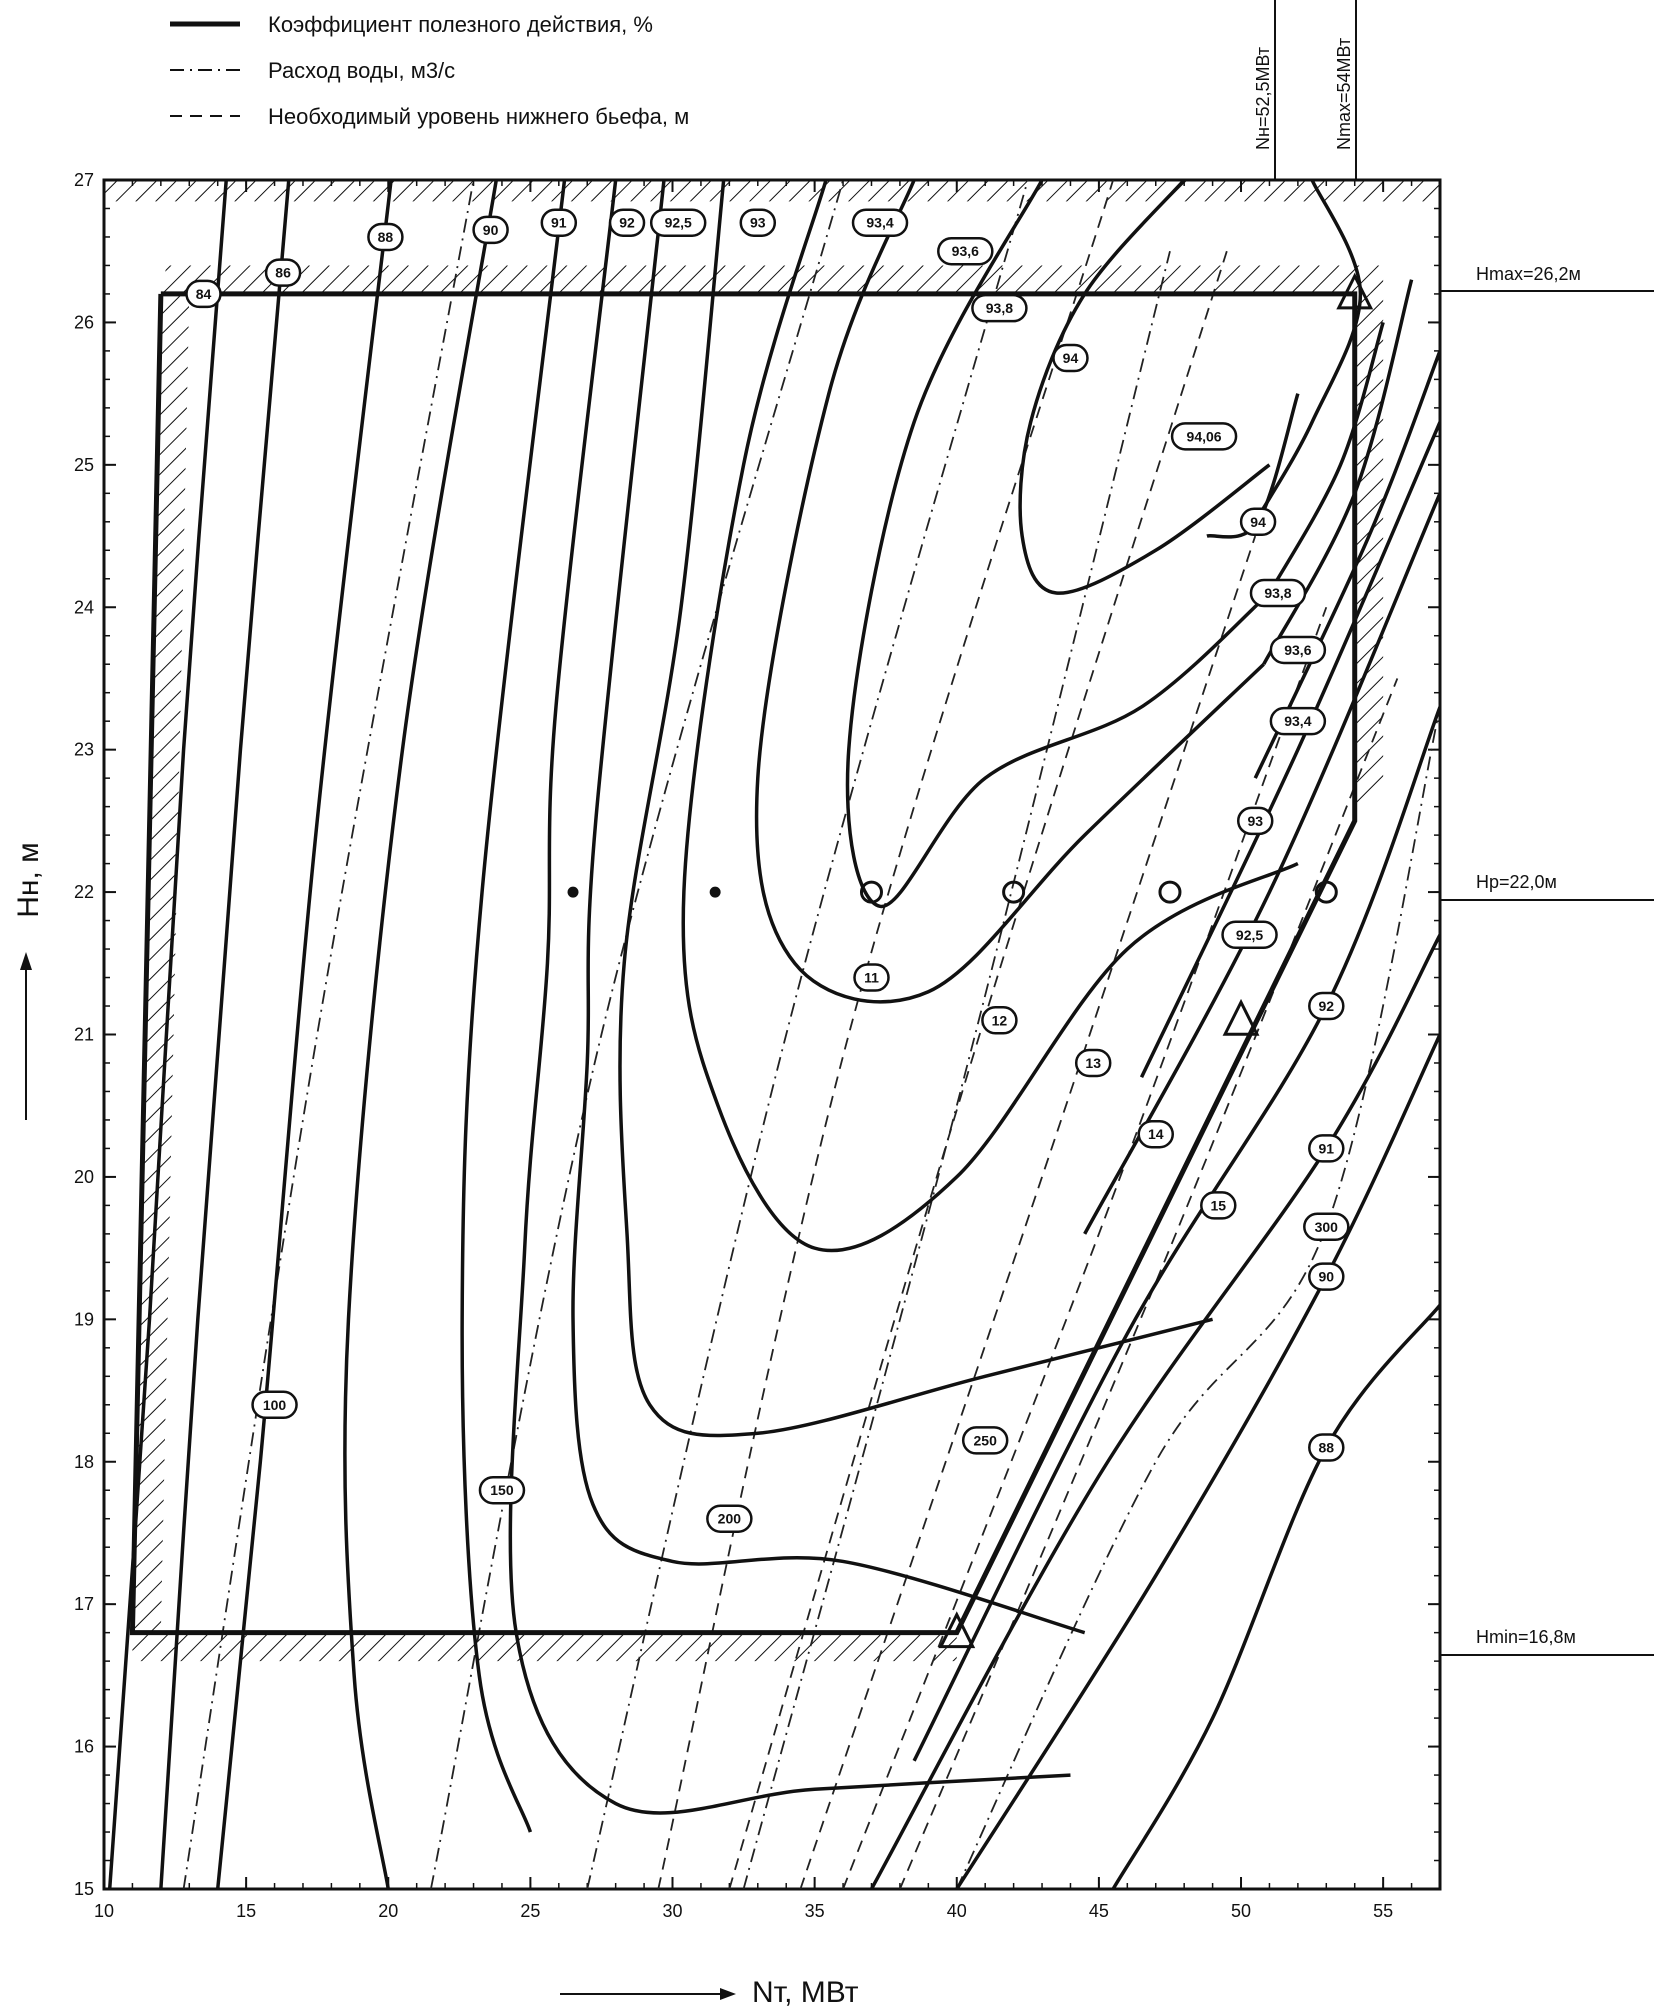 The image size is (1654, 2013). Describe the element at coordinates (1099, 1911) in the screenshot. I see `x-tick-label: 45` at that location.